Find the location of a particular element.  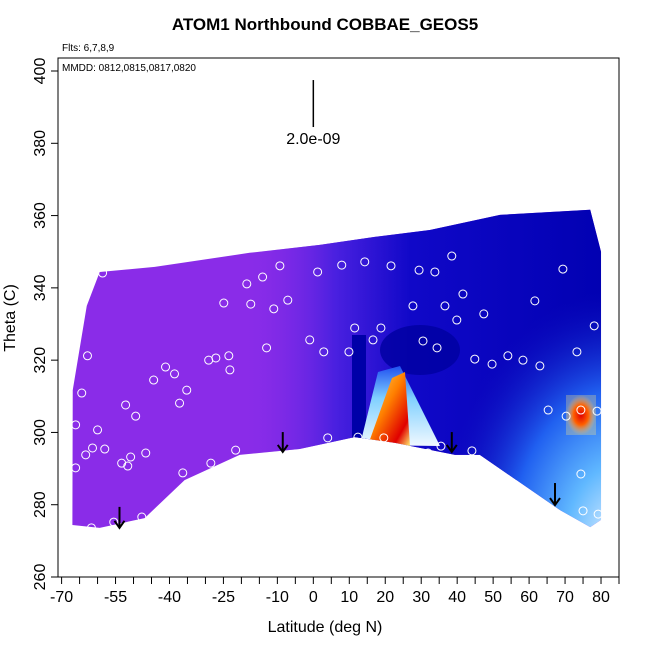

x-tick-label: 30 is located at coordinates (421, 597).